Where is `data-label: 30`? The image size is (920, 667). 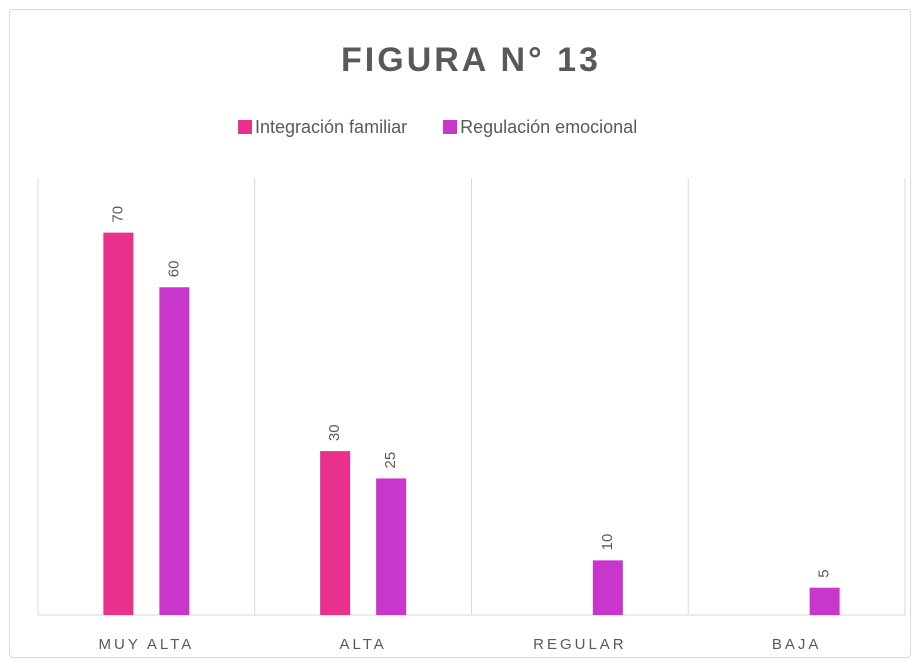
data-label: 30 is located at coordinates (334, 432).